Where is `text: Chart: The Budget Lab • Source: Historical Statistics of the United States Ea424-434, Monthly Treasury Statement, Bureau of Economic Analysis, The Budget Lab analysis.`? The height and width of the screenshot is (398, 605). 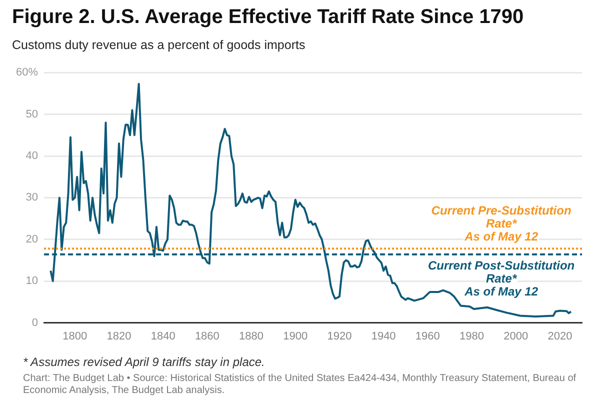
text: Chart: The Budget Lab • Source: Historical Statistics of the United States Ea424-434, Monthly Treasury Statement, Bureau of Economic Analysis, The Budget Lab analysis. is located at coordinates (300, 385).